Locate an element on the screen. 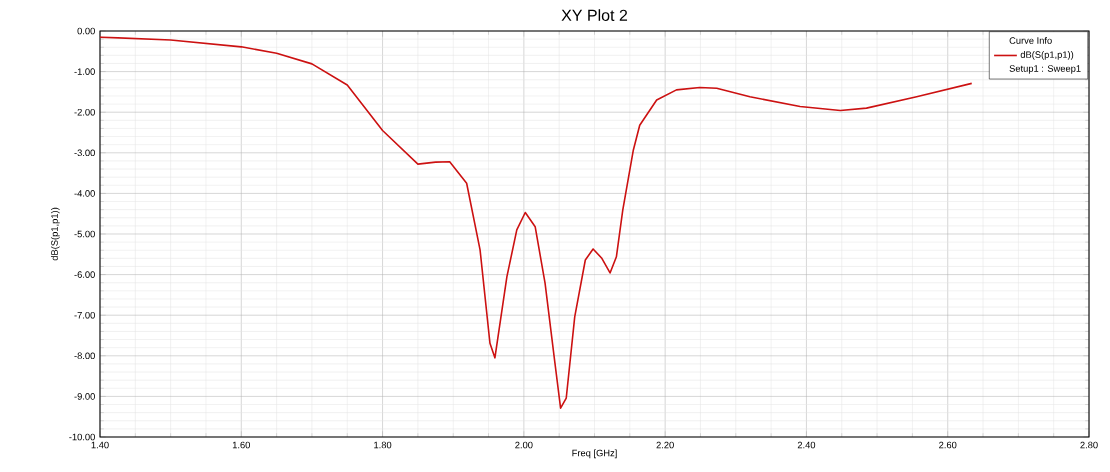 The image size is (1110, 472). x-tick-label: 2.40 is located at coordinates (806, 445).